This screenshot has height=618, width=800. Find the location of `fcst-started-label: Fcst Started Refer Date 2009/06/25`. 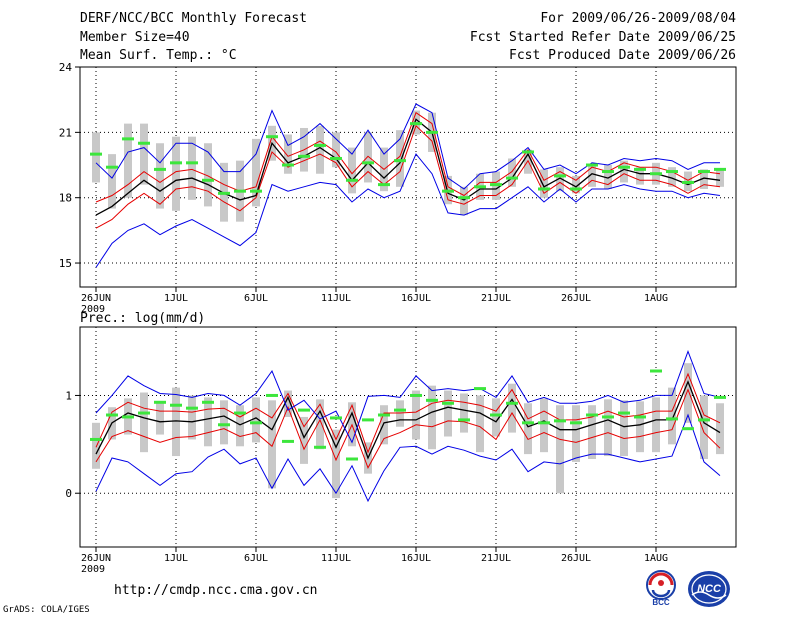

fcst-started-label: Fcst Started Refer Date 2009/06/25 is located at coordinates (602, 37).